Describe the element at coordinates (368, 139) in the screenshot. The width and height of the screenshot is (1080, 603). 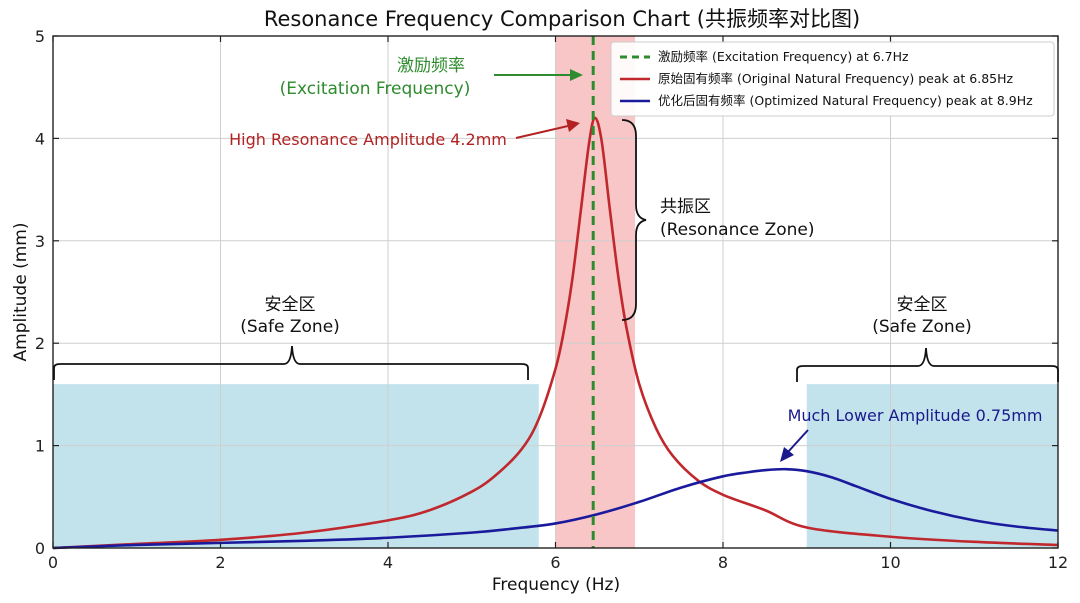
I see `high-resonance-label: High Resonance Amplitude 4.2mm` at that location.